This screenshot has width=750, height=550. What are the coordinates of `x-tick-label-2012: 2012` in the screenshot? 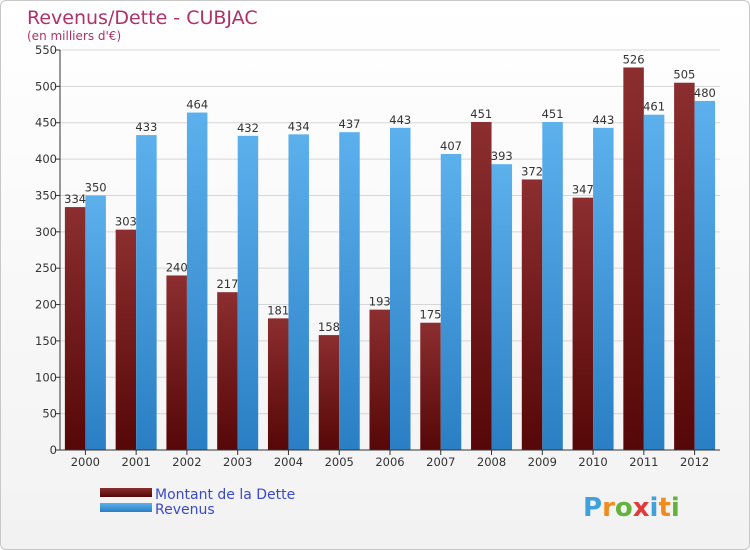 It's located at (694, 462).